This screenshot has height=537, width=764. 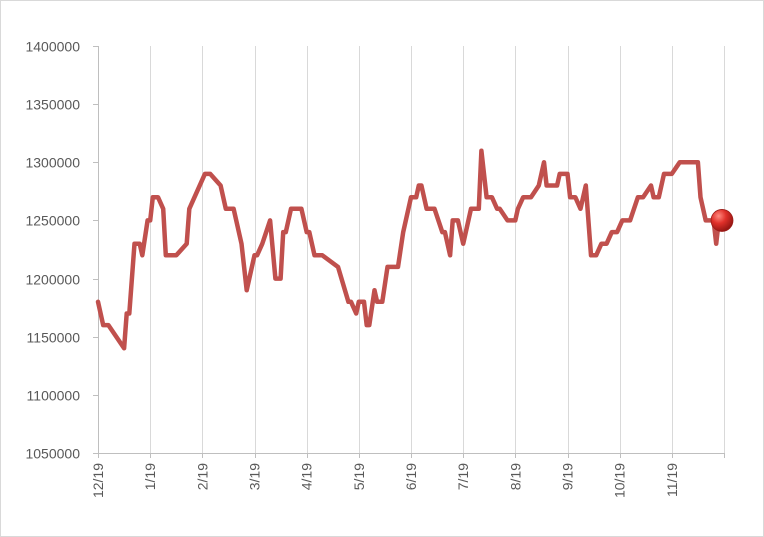 What do you see at coordinates (359, 476) in the screenshot?
I see `x-tick-label: 5/19` at bounding box center [359, 476].